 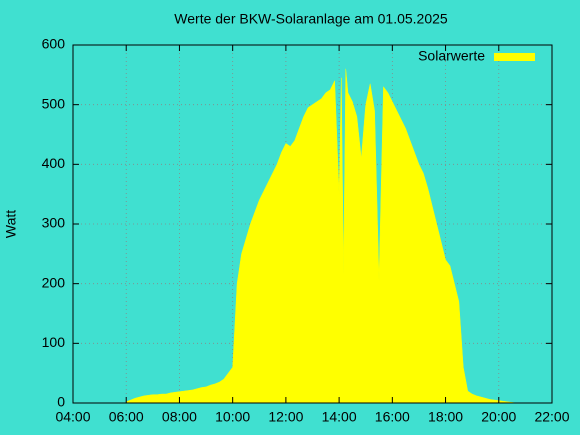 What do you see at coordinates (514, 57) in the screenshot?
I see `legend-swatch` at bounding box center [514, 57].